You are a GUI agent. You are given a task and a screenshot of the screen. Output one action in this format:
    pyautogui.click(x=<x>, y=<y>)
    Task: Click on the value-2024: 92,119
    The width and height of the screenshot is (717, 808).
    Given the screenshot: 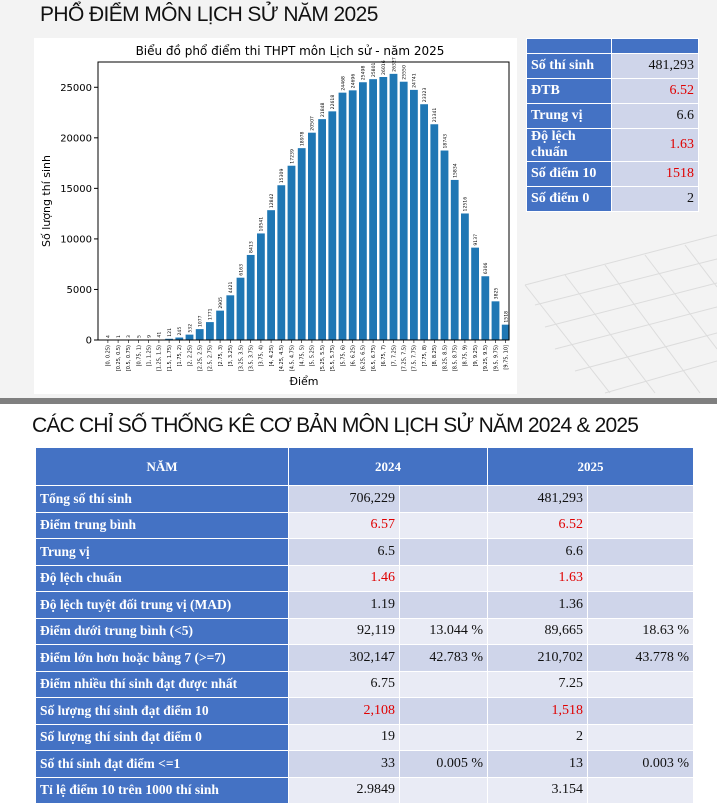 What is the action you would take?
    pyautogui.click(x=344, y=631)
    